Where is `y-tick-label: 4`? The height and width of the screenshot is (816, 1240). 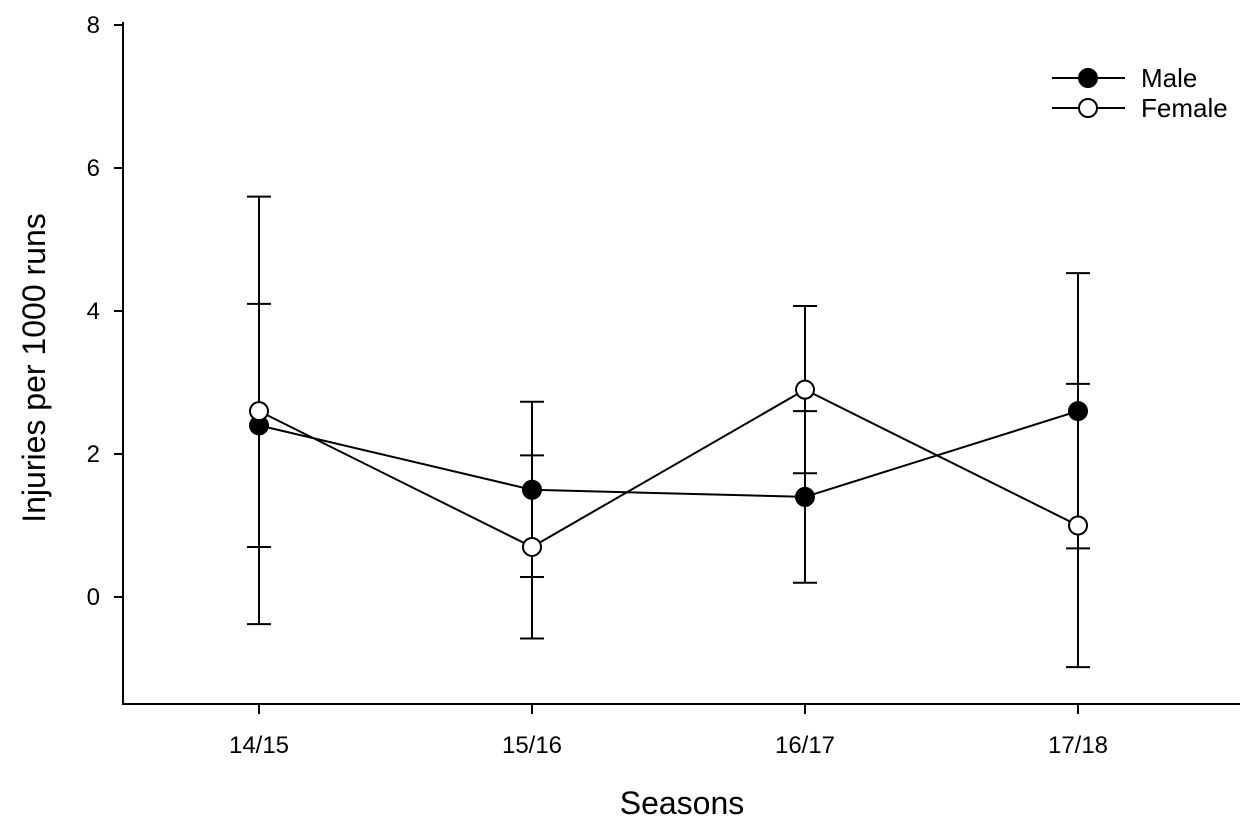 y-tick-label: 4 is located at coordinates (93, 311).